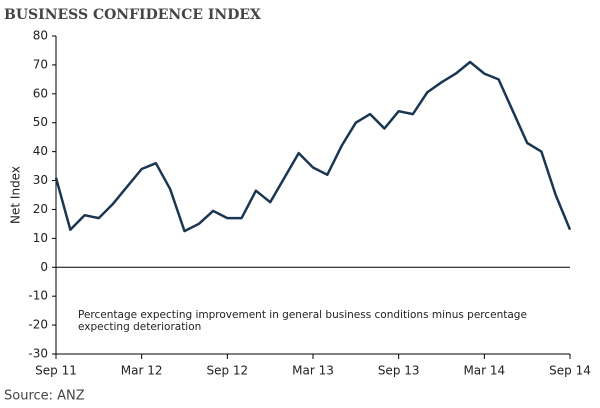 This screenshot has width=600, height=408. I want to click on y-tick-label: 20, so click(40, 209).